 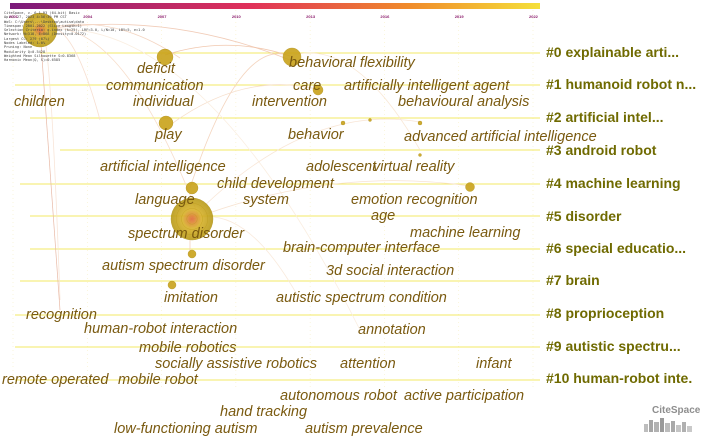 I want to click on keyword-label: virtual reality, so click(x=414, y=167).